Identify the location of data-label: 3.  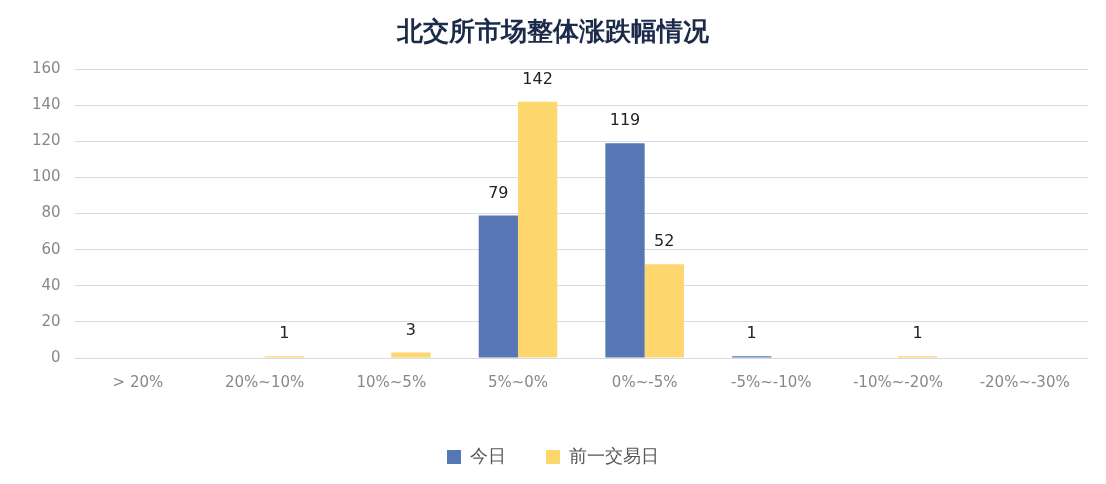
(411, 329).